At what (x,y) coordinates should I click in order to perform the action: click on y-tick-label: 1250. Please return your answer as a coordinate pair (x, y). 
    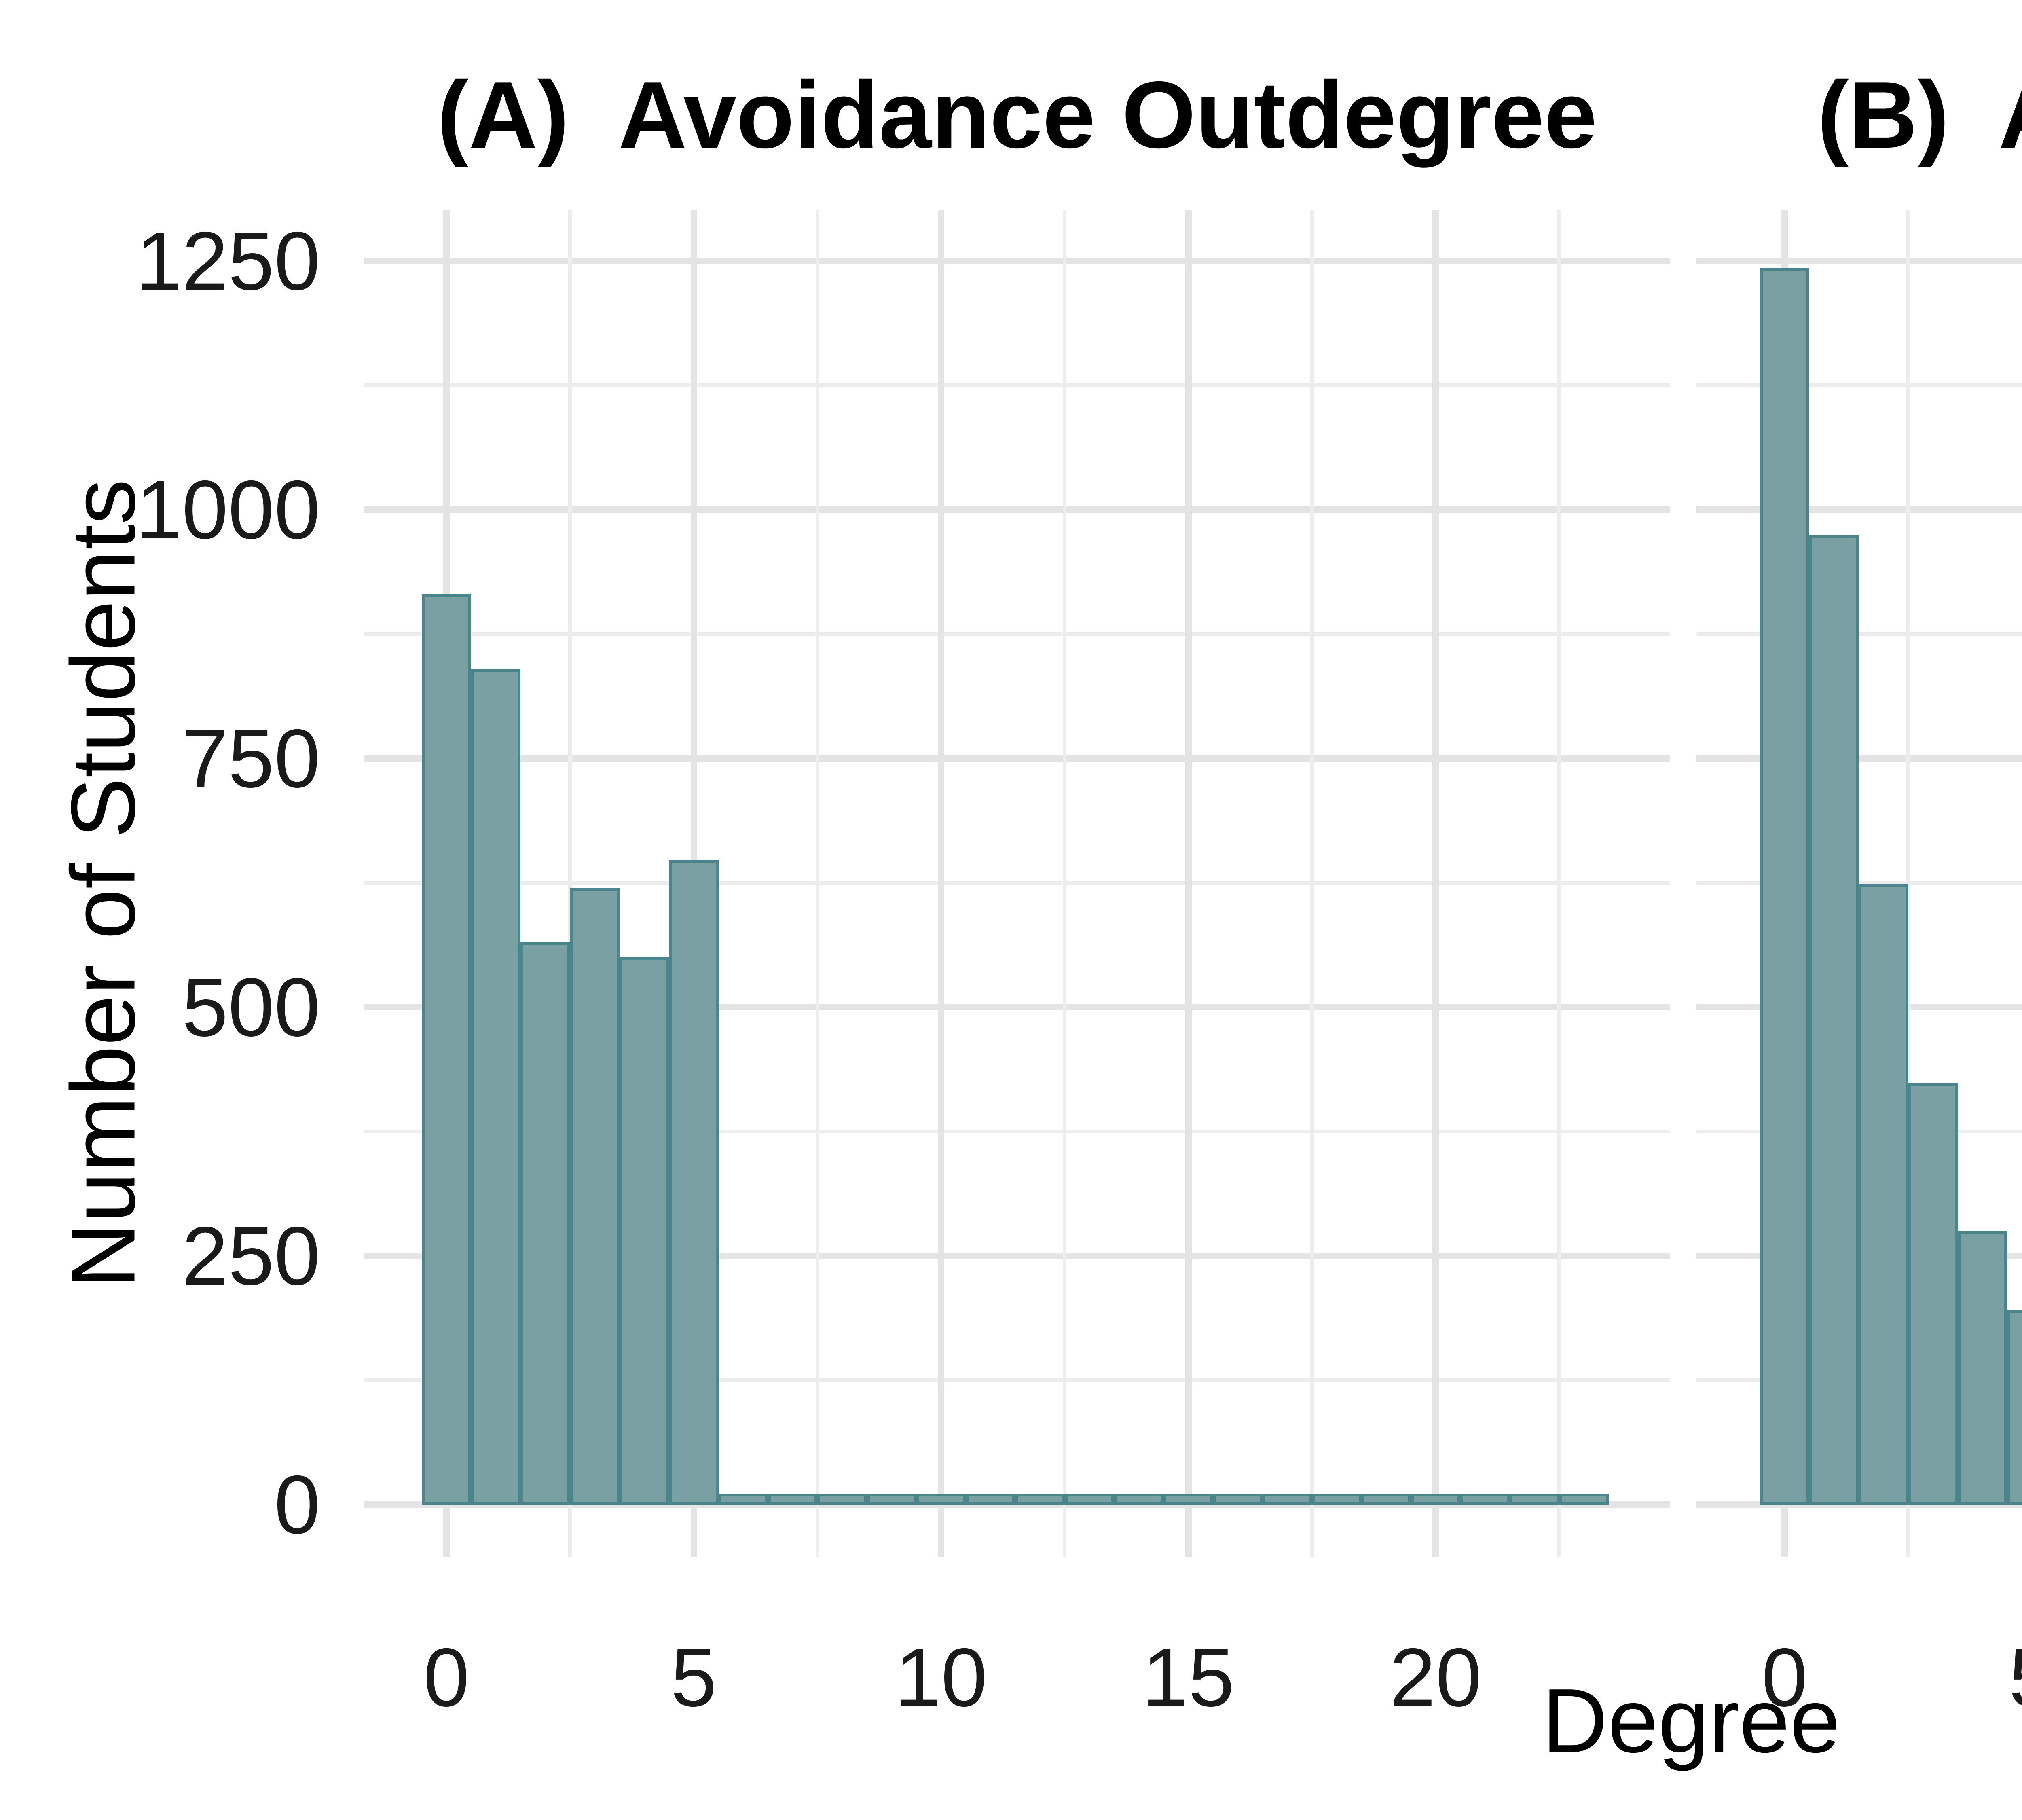
    Looking at the image, I should click on (227, 261).